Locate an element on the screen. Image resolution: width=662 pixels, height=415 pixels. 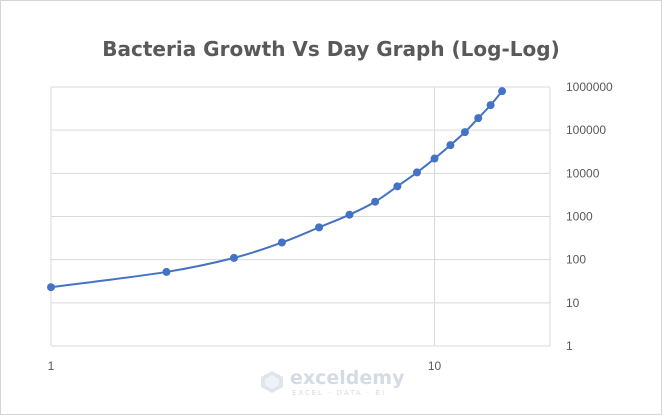
y-tick-label: 100 is located at coordinates (576, 260).